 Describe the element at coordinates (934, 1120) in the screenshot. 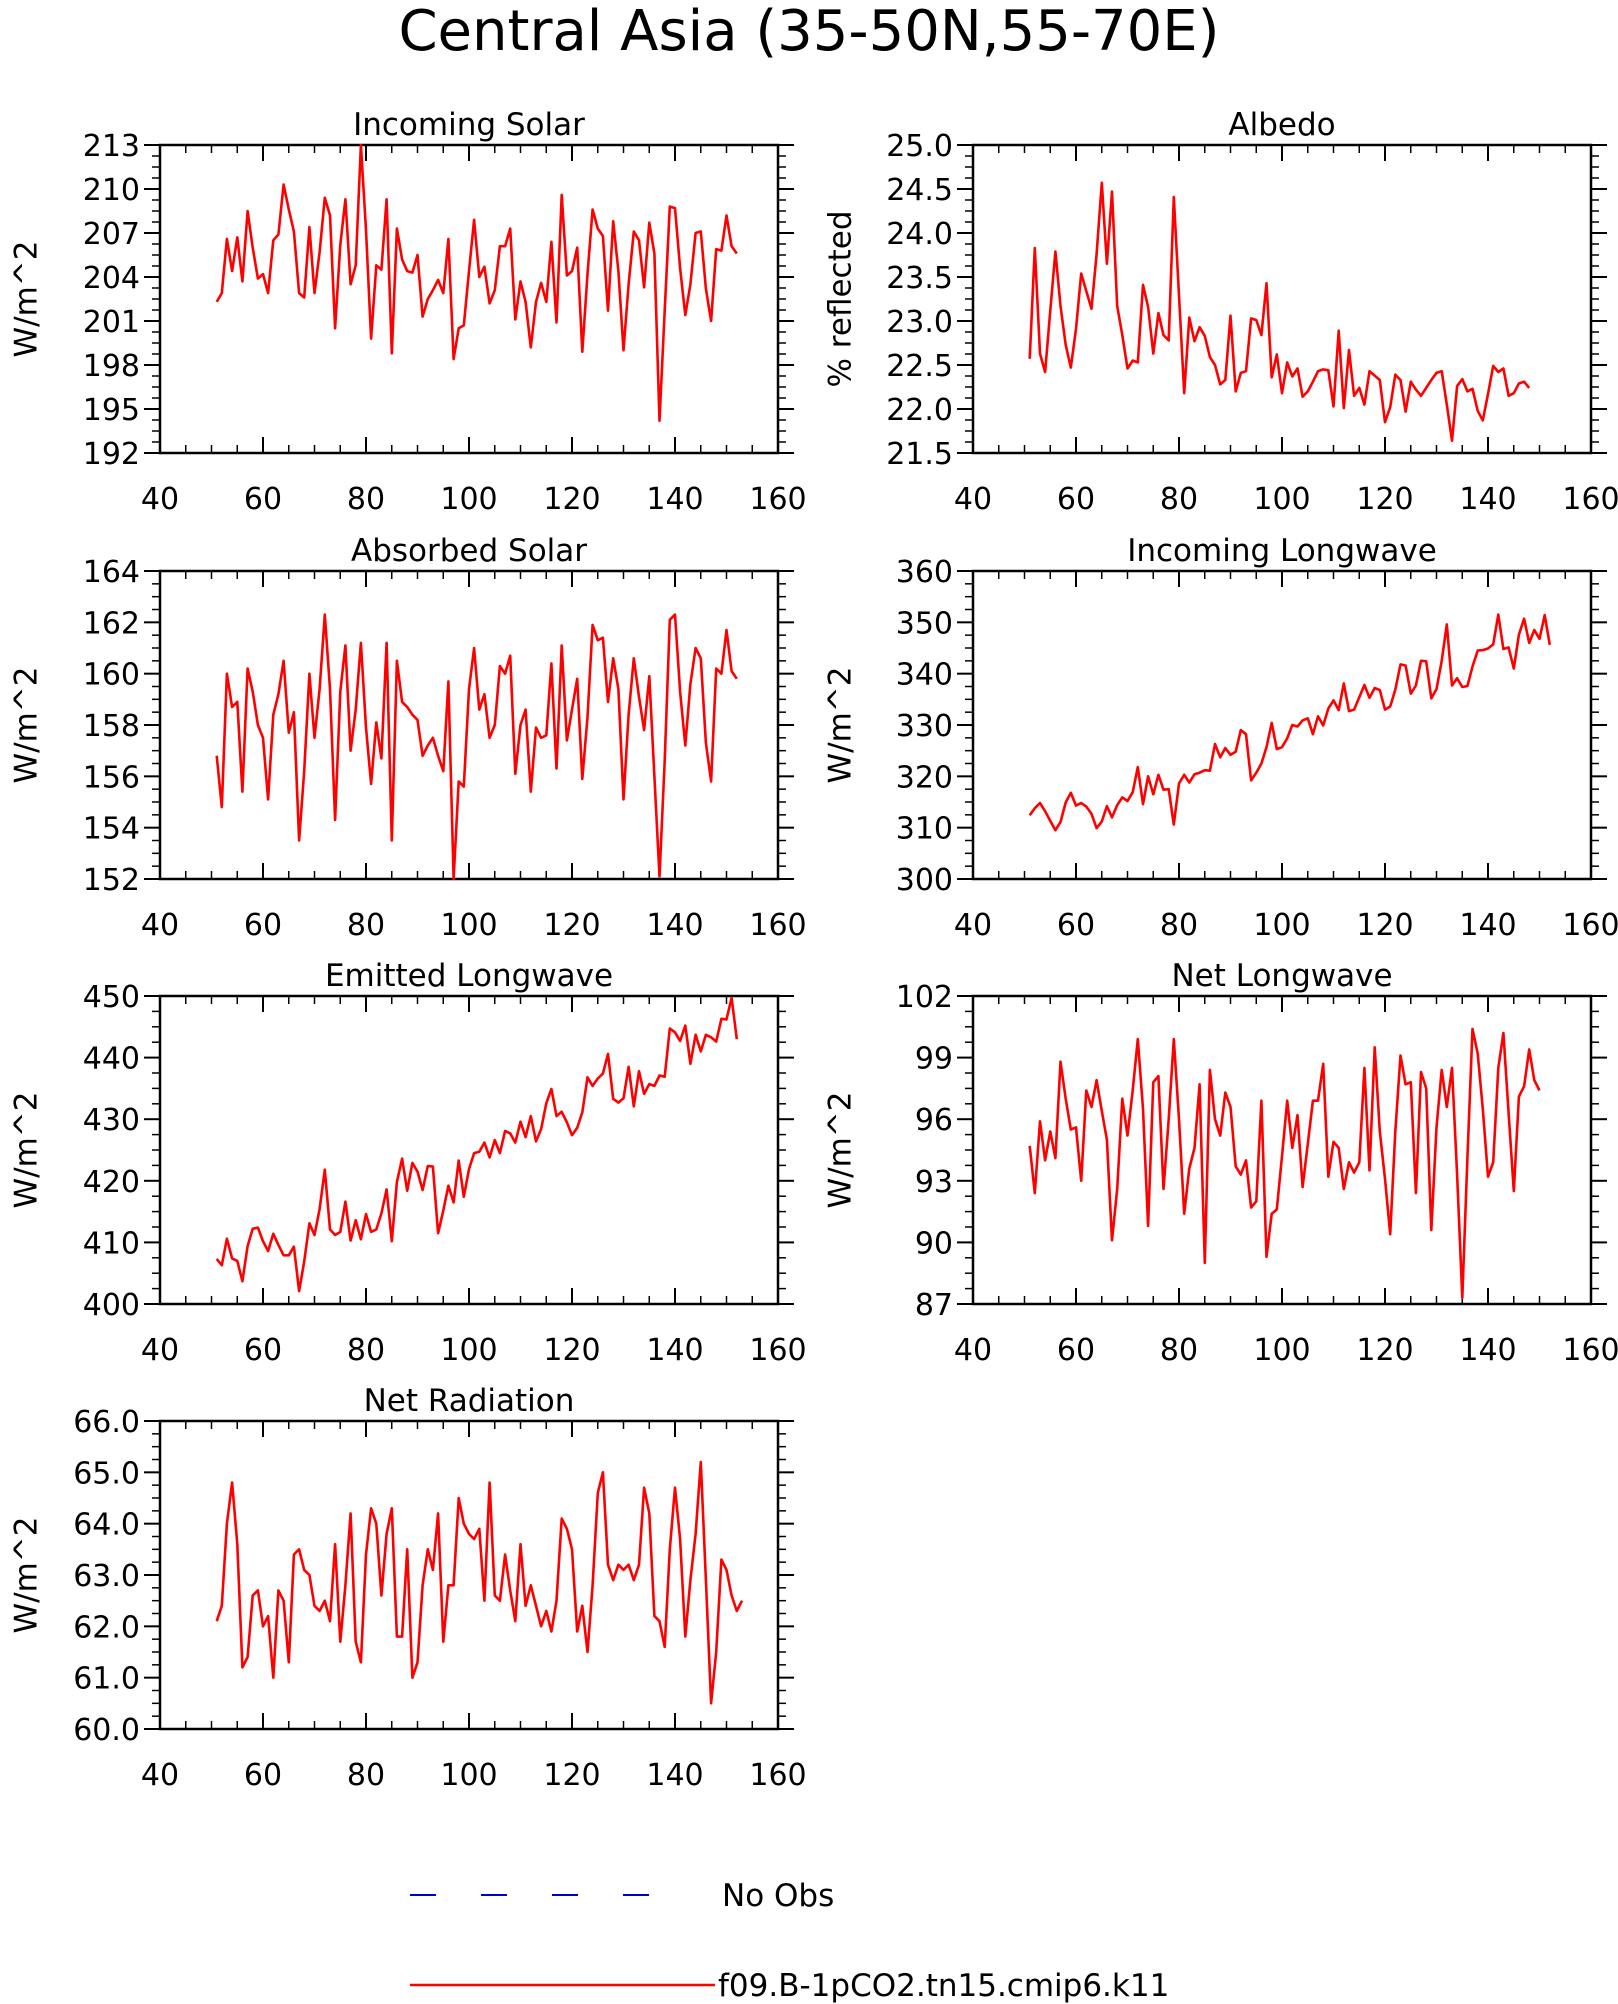

I see `y-tick-label: 96` at that location.